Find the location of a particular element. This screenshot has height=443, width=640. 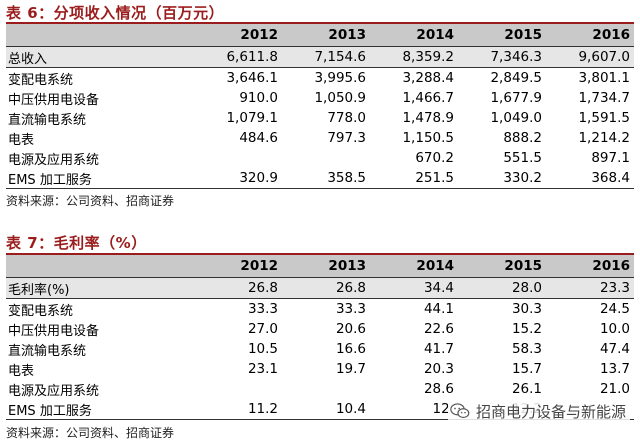

row-label: 总收入 is located at coordinates (28, 59).